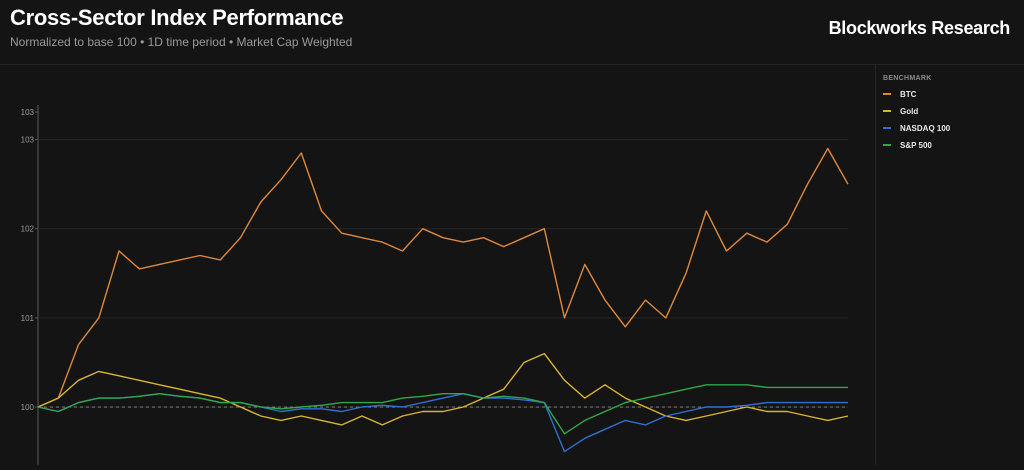 The image size is (1024, 470). What do you see at coordinates (28, 407) in the screenshot?
I see `y-tick-label: 100` at bounding box center [28, 407].